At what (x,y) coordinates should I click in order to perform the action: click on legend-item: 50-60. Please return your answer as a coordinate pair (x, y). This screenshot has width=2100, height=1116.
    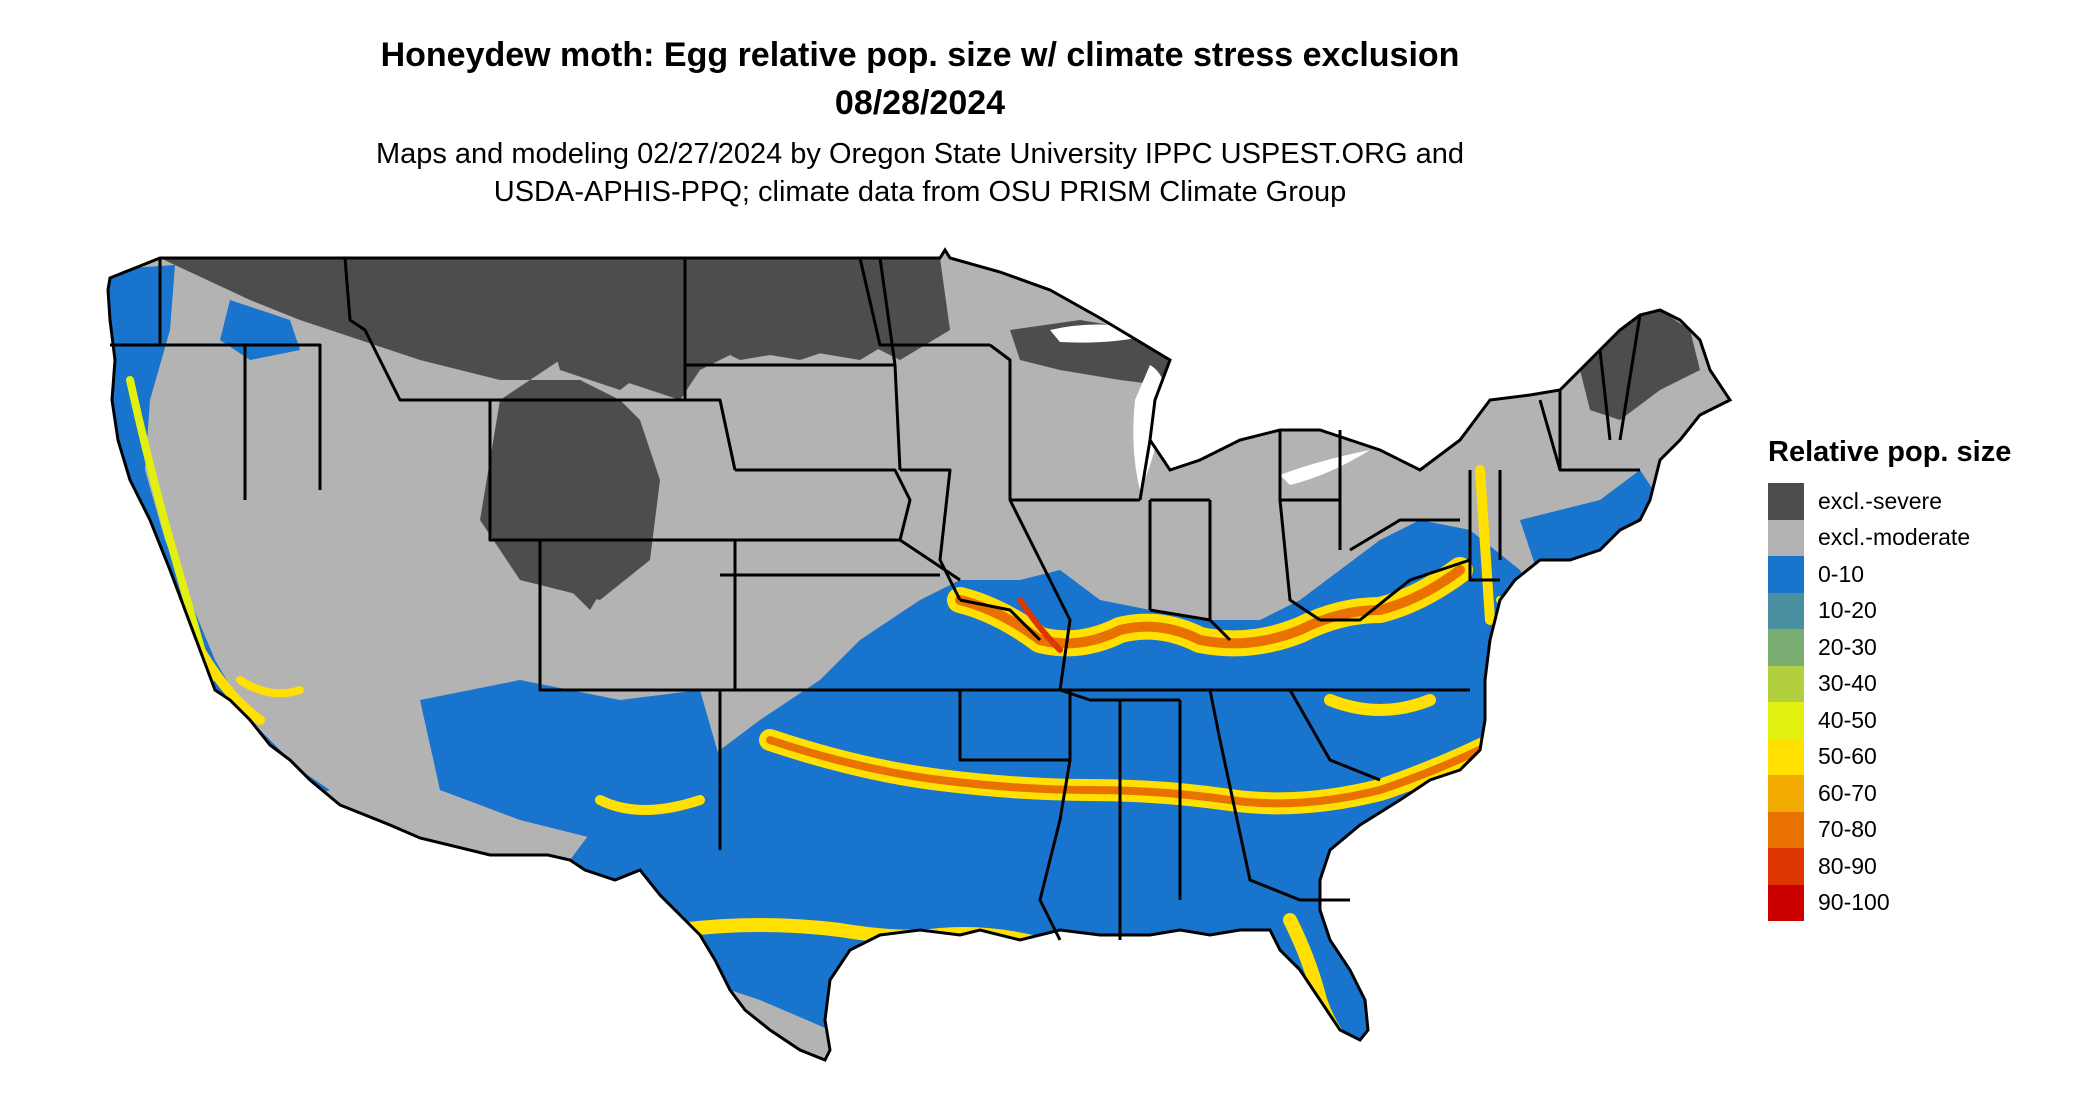
    Looking at the image, I should click on (1918, 756).